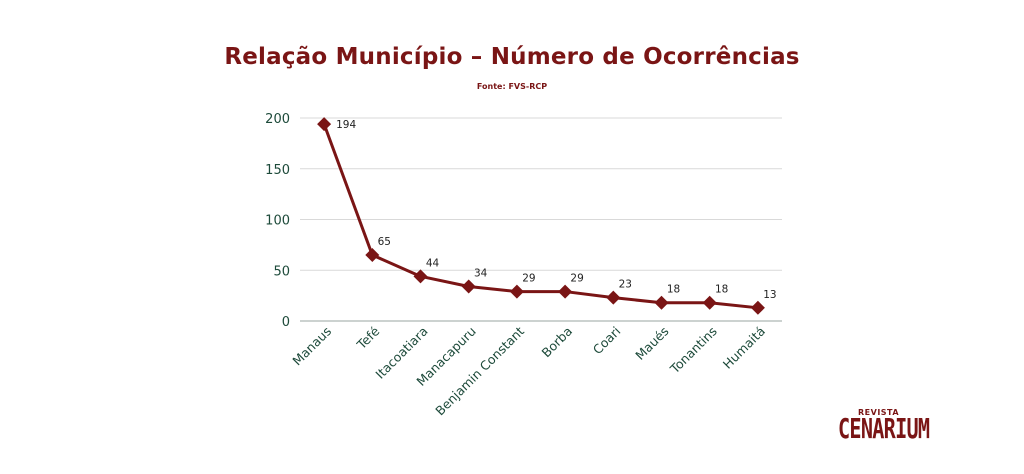  What do you see at coordinates (651, 343) in the screenshot?
I see `x-tick-label: Maués` at bounding box center [651, 343].